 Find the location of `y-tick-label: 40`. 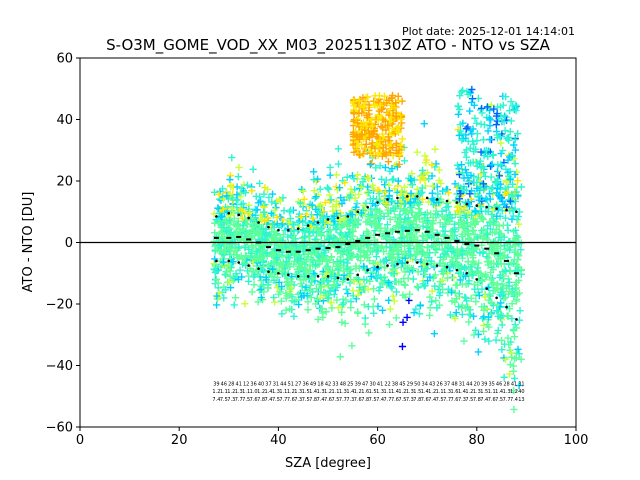

y-tick-label: 40 is located at coordinates (64, 120).